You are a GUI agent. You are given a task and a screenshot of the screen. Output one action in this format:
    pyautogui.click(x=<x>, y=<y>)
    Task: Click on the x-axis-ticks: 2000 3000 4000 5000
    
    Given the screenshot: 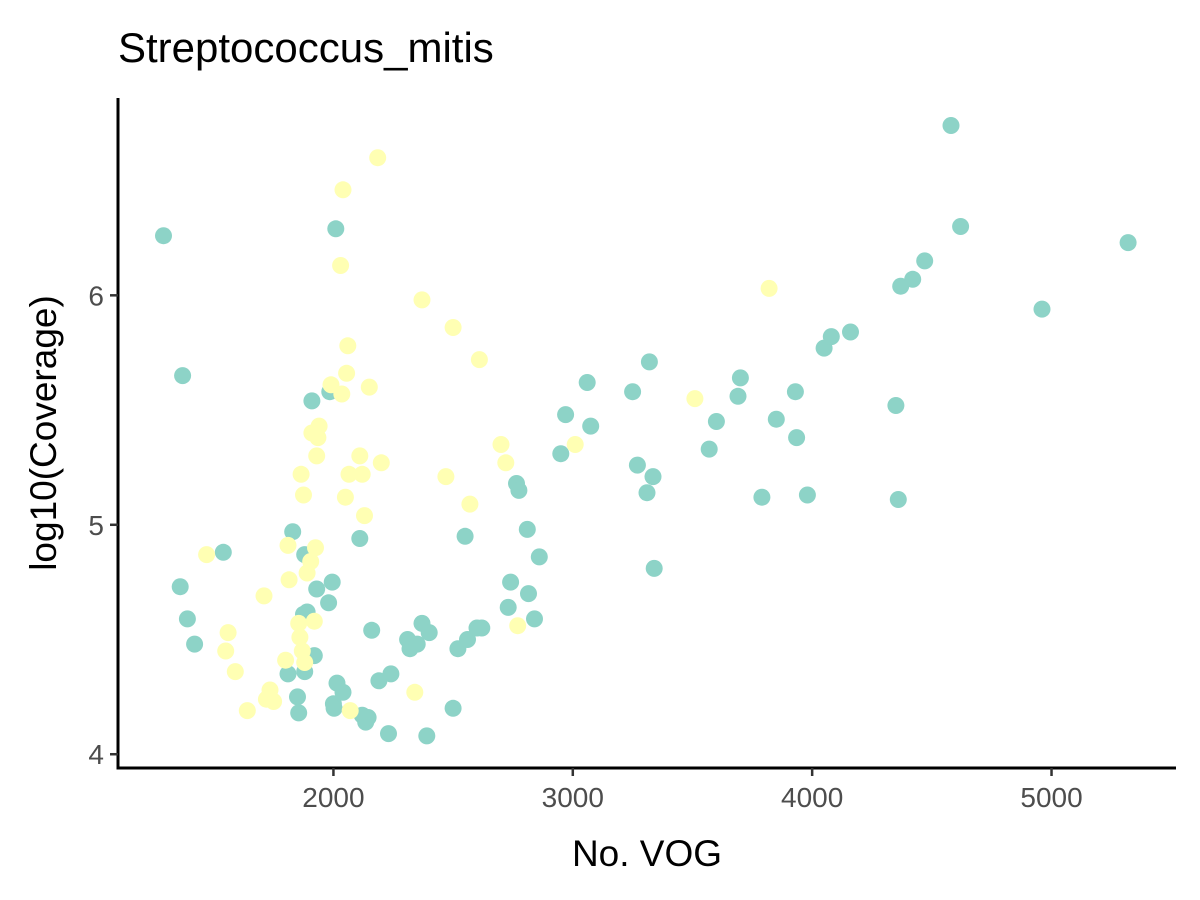 What is the action you would take?
    pyautogui.click(x=692, y=790)
    